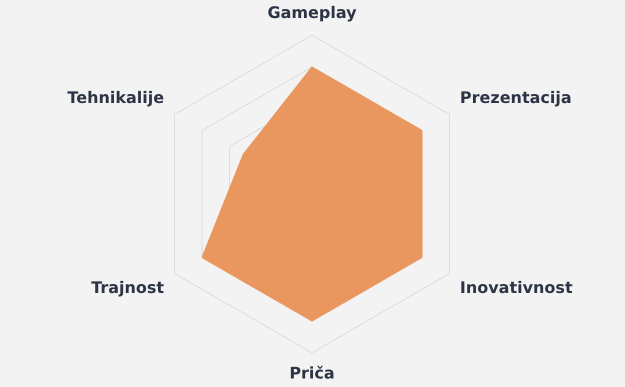  Describe the element at coordinates (516, 98) in the screenshot. I see `spoke-label: Prezentacija` at that location.